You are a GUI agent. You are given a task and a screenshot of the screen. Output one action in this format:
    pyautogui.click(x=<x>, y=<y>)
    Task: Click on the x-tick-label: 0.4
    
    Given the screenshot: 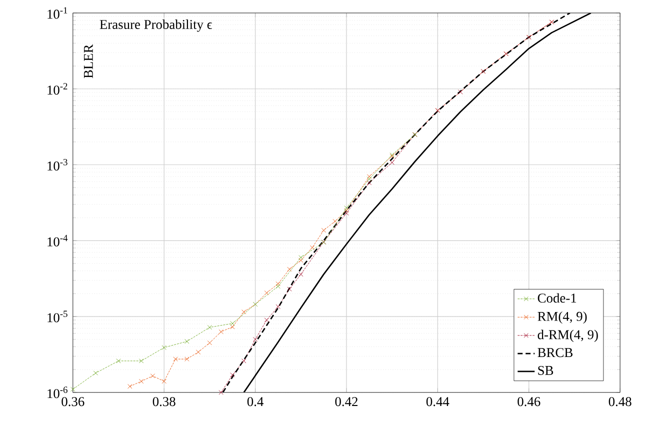 What is the action you would take?
    pyautogui.click(x=255, y=401)
    